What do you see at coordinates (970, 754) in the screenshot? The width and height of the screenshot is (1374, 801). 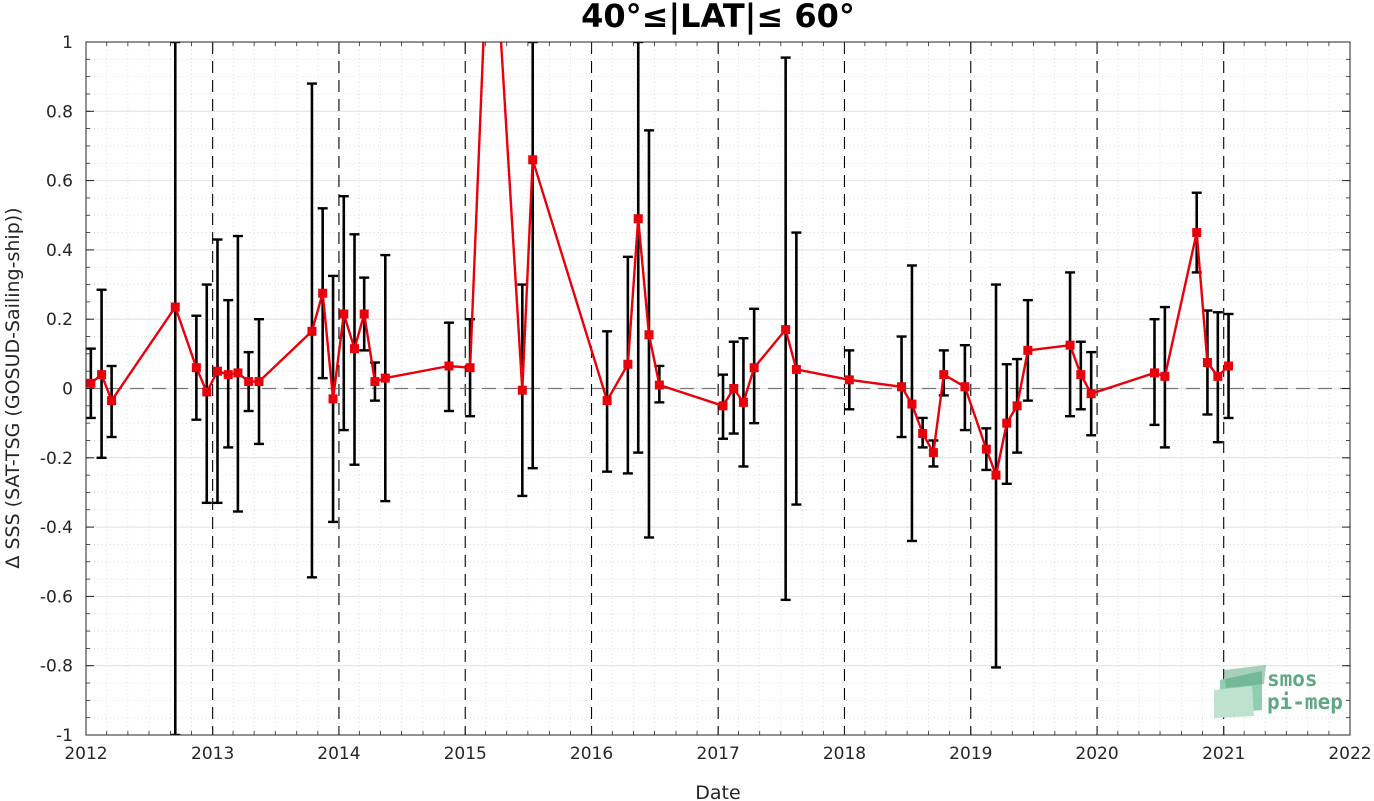 I see `x-tick-label: 2019` at bounding box center [970, 754].